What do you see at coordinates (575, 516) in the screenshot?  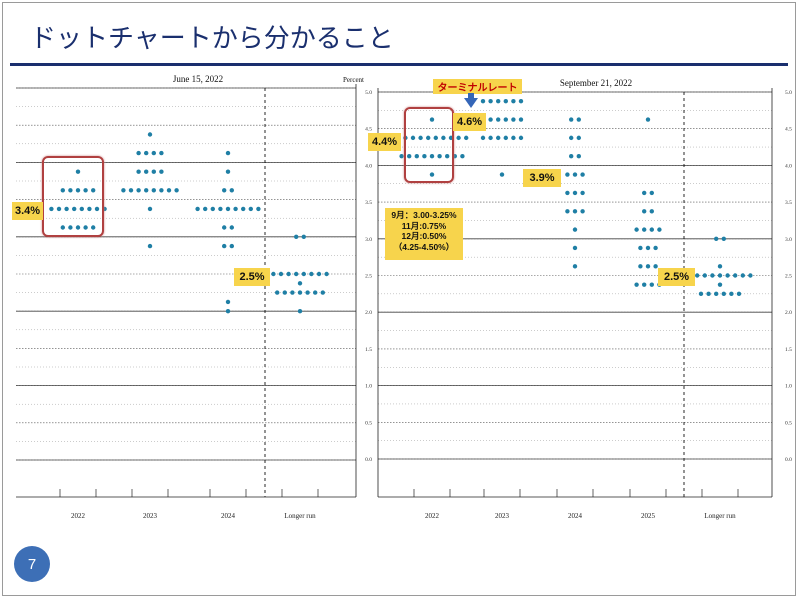 I see `x-tick-label: 2024` at bounding box center [575, 516].